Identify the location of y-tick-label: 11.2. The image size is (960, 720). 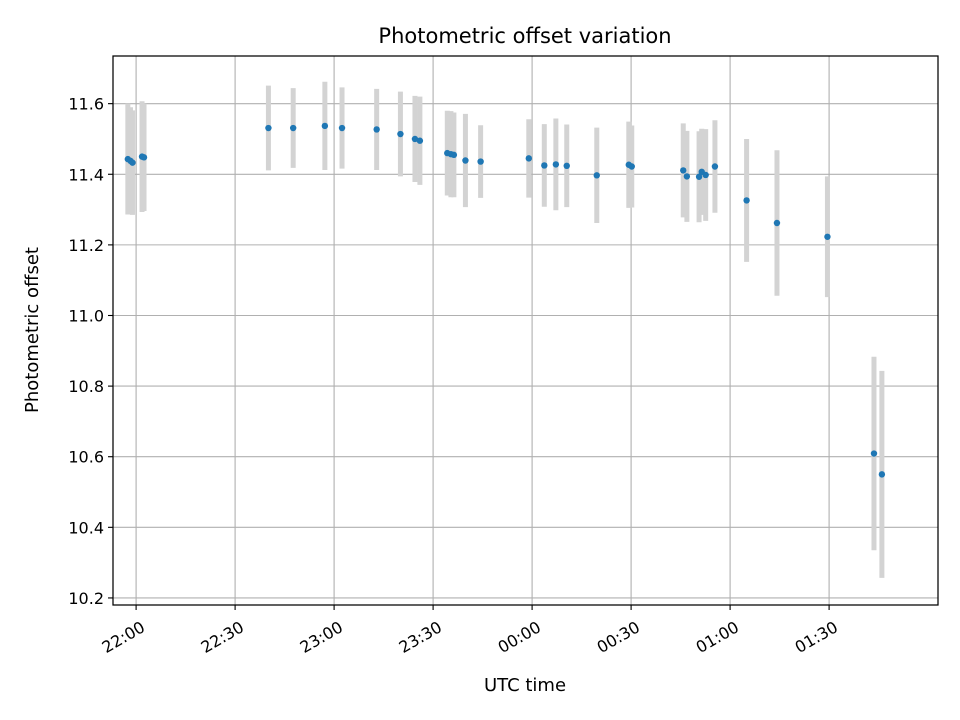
(86, 245).